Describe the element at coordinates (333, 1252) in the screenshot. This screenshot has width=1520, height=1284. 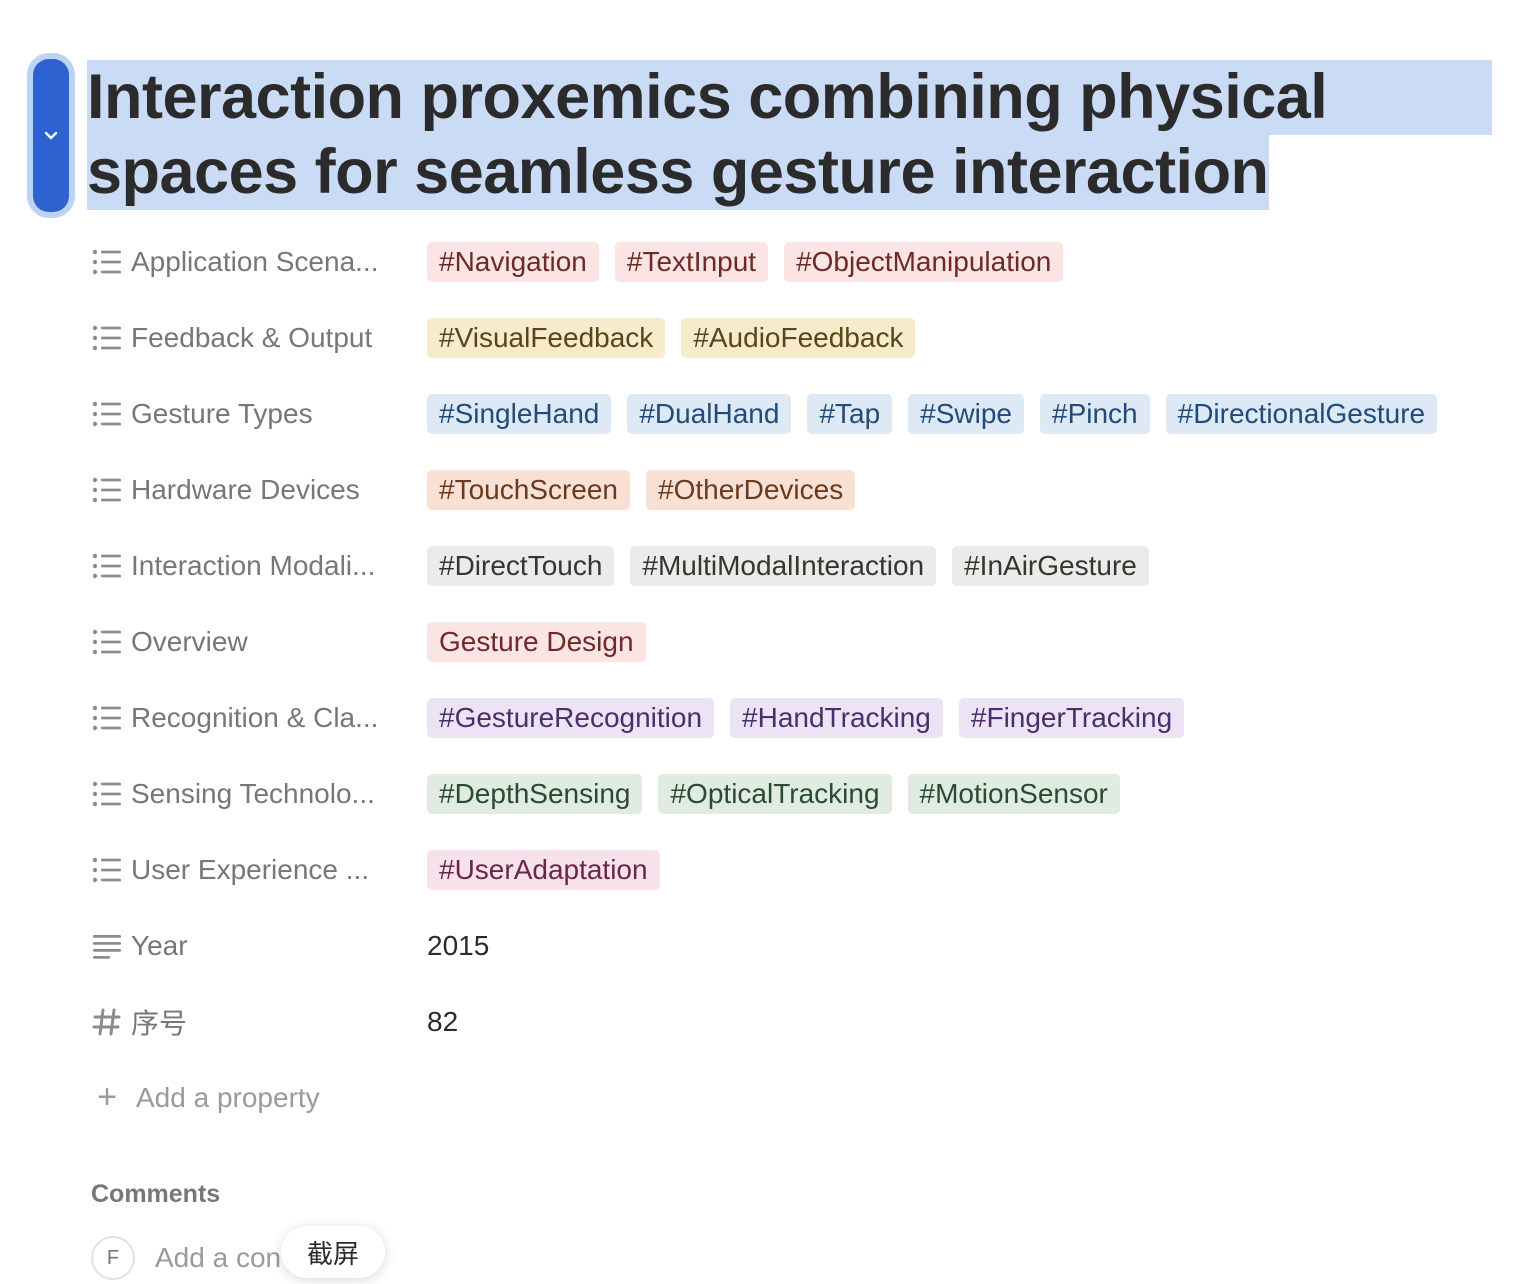
I see `screenshot-tooltip: 截屏` at that location.